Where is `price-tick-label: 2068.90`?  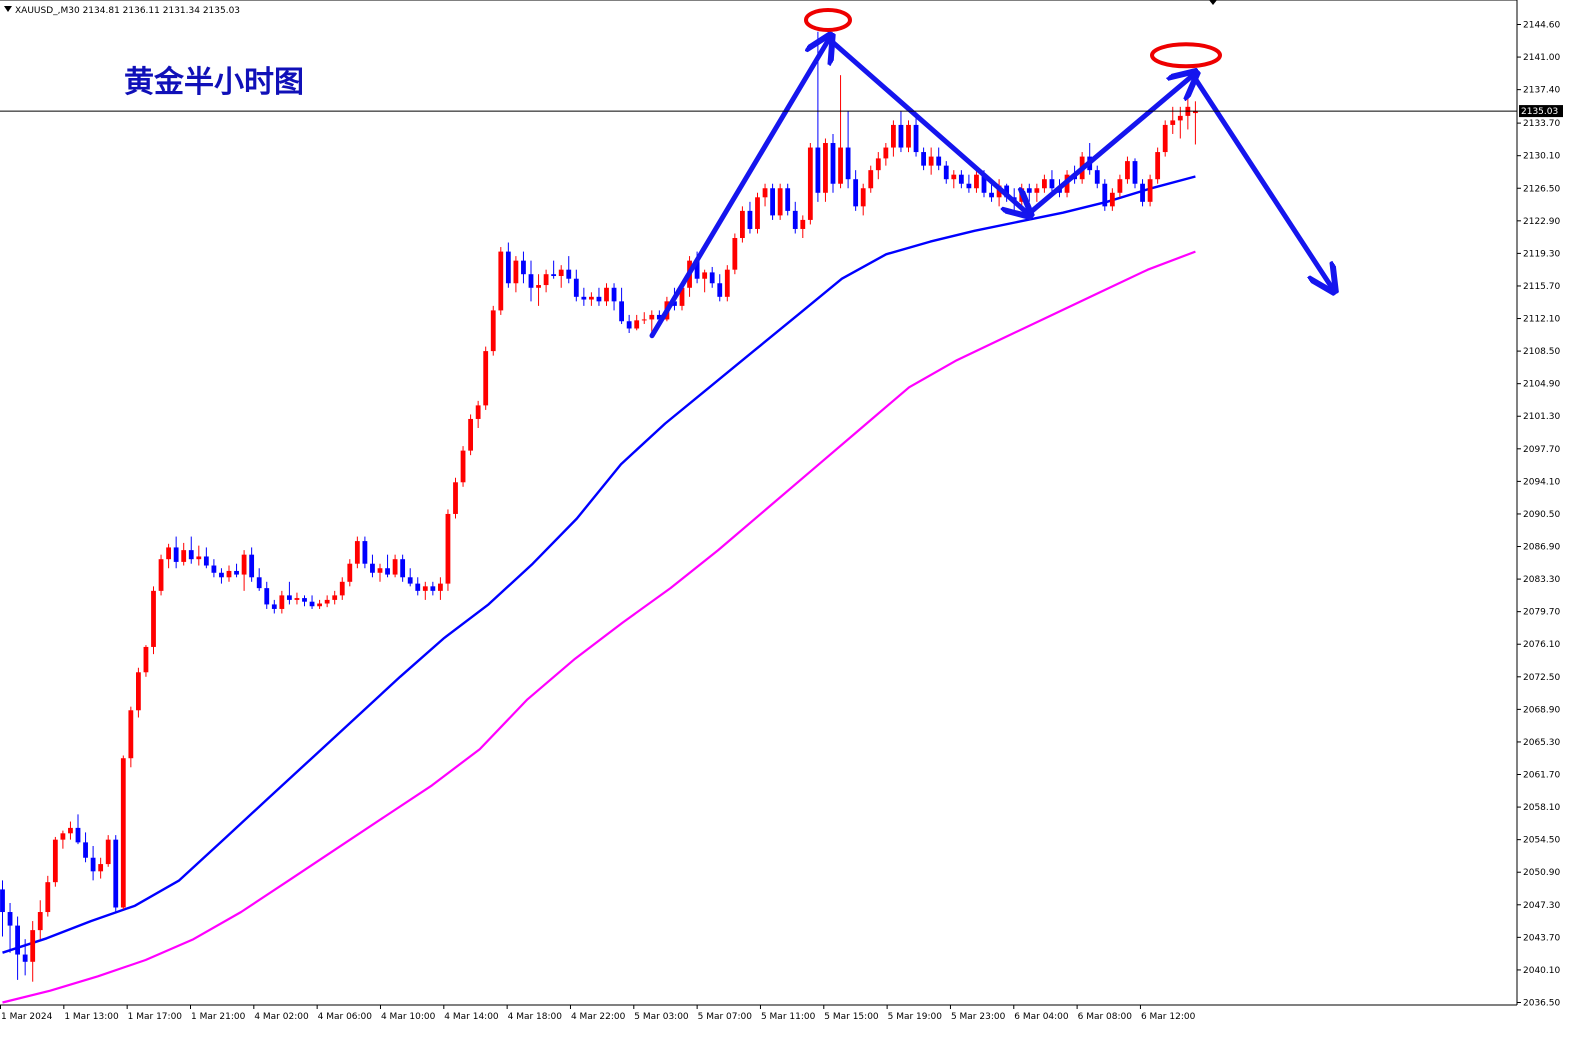
price-tick-label: 2068.90 is located at coordinates (1541, 710).